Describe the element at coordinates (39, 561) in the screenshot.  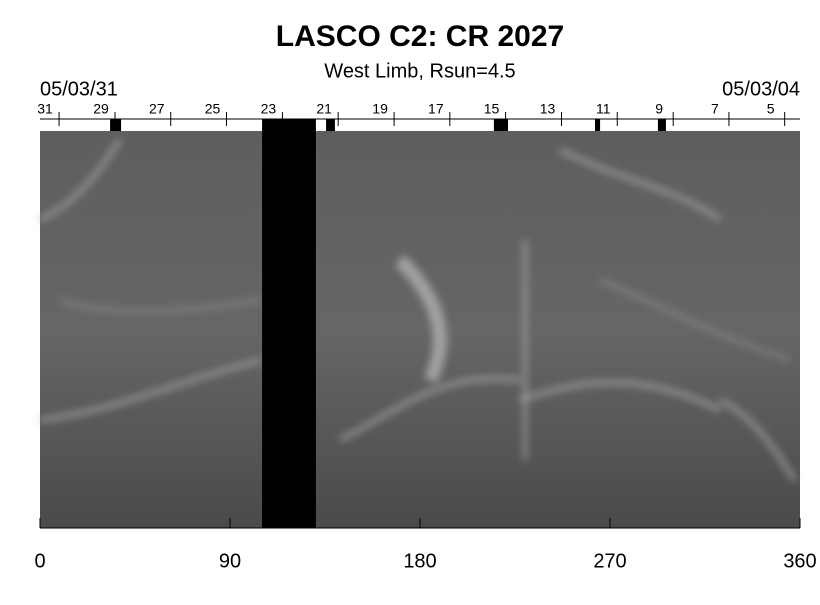
I see `x-tick-label: 0` at that location.